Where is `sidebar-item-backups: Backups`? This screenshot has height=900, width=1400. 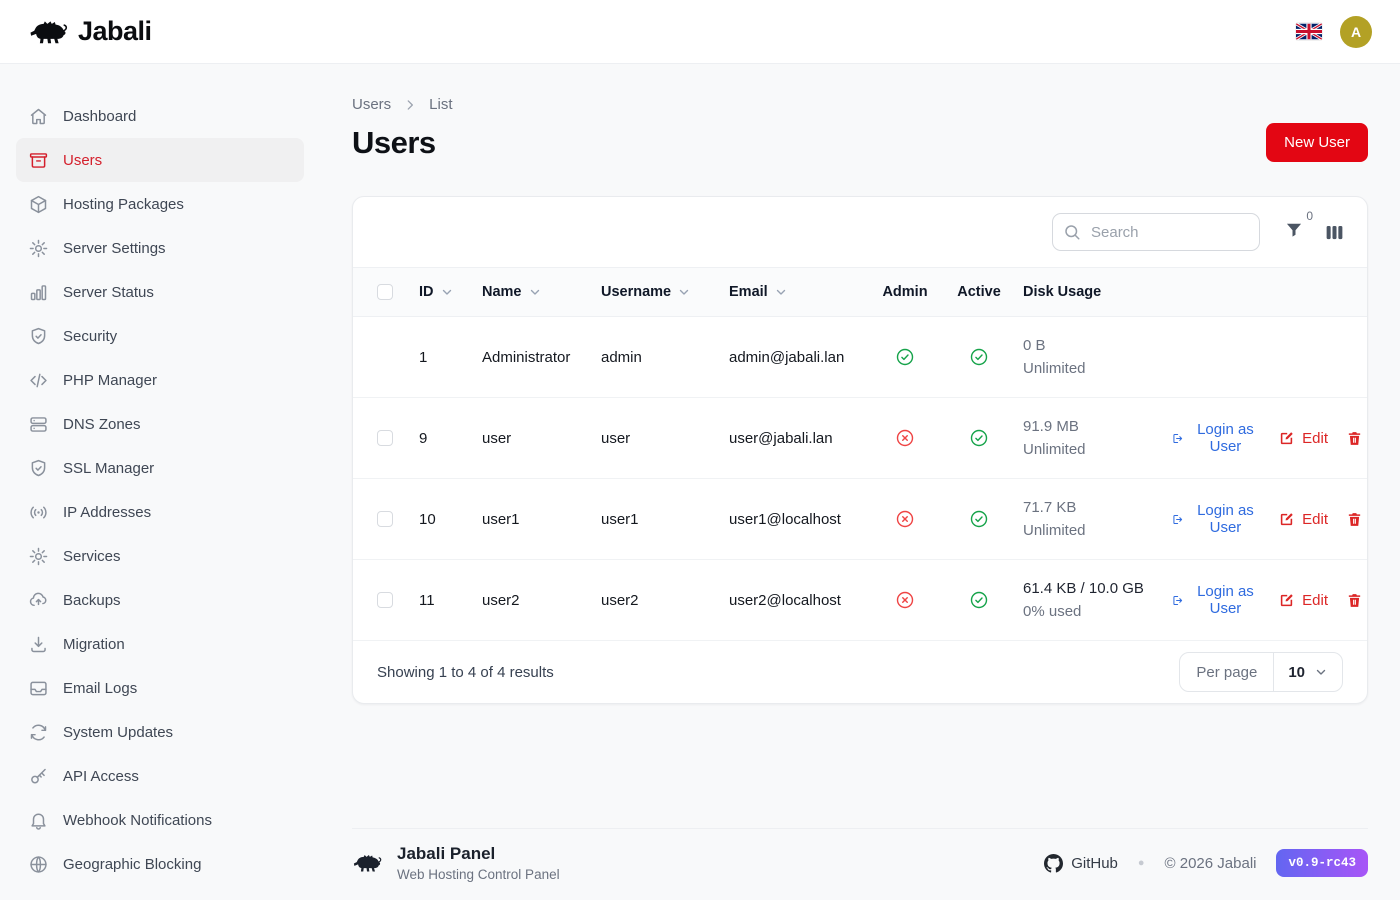 sidebar-item-backups: Backups is located at coordinates (160, 600).